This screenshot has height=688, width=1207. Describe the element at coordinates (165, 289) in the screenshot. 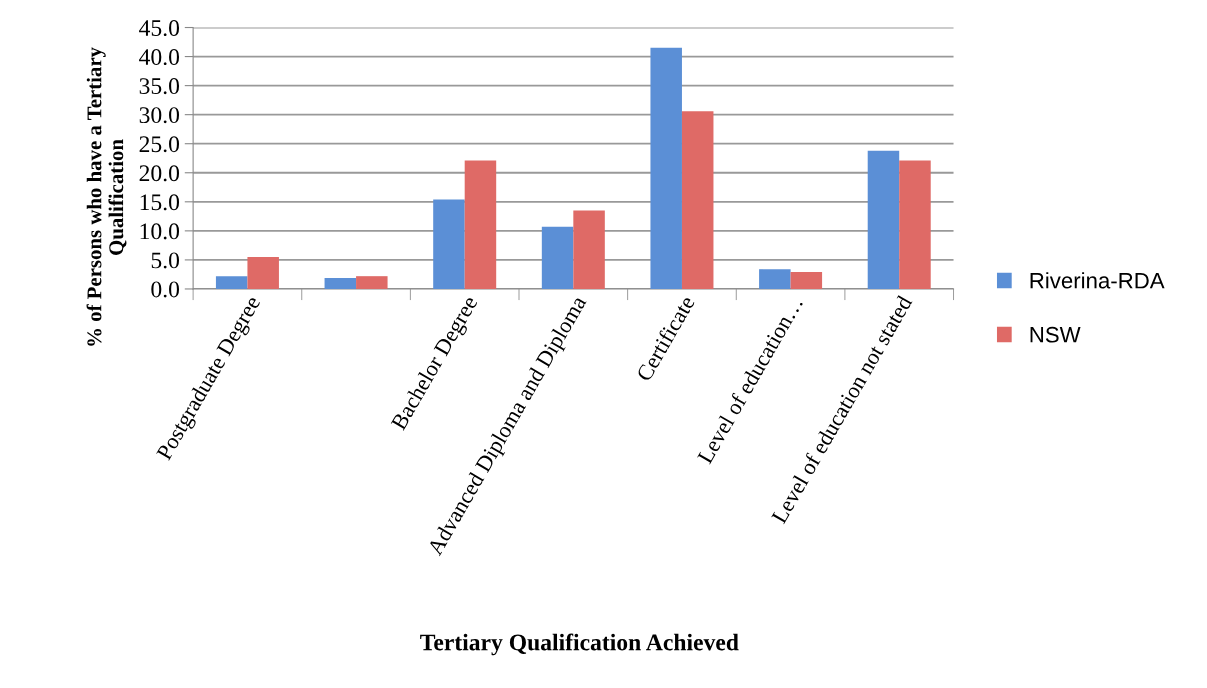

I see `y-tick-label: 0.0` at that location.